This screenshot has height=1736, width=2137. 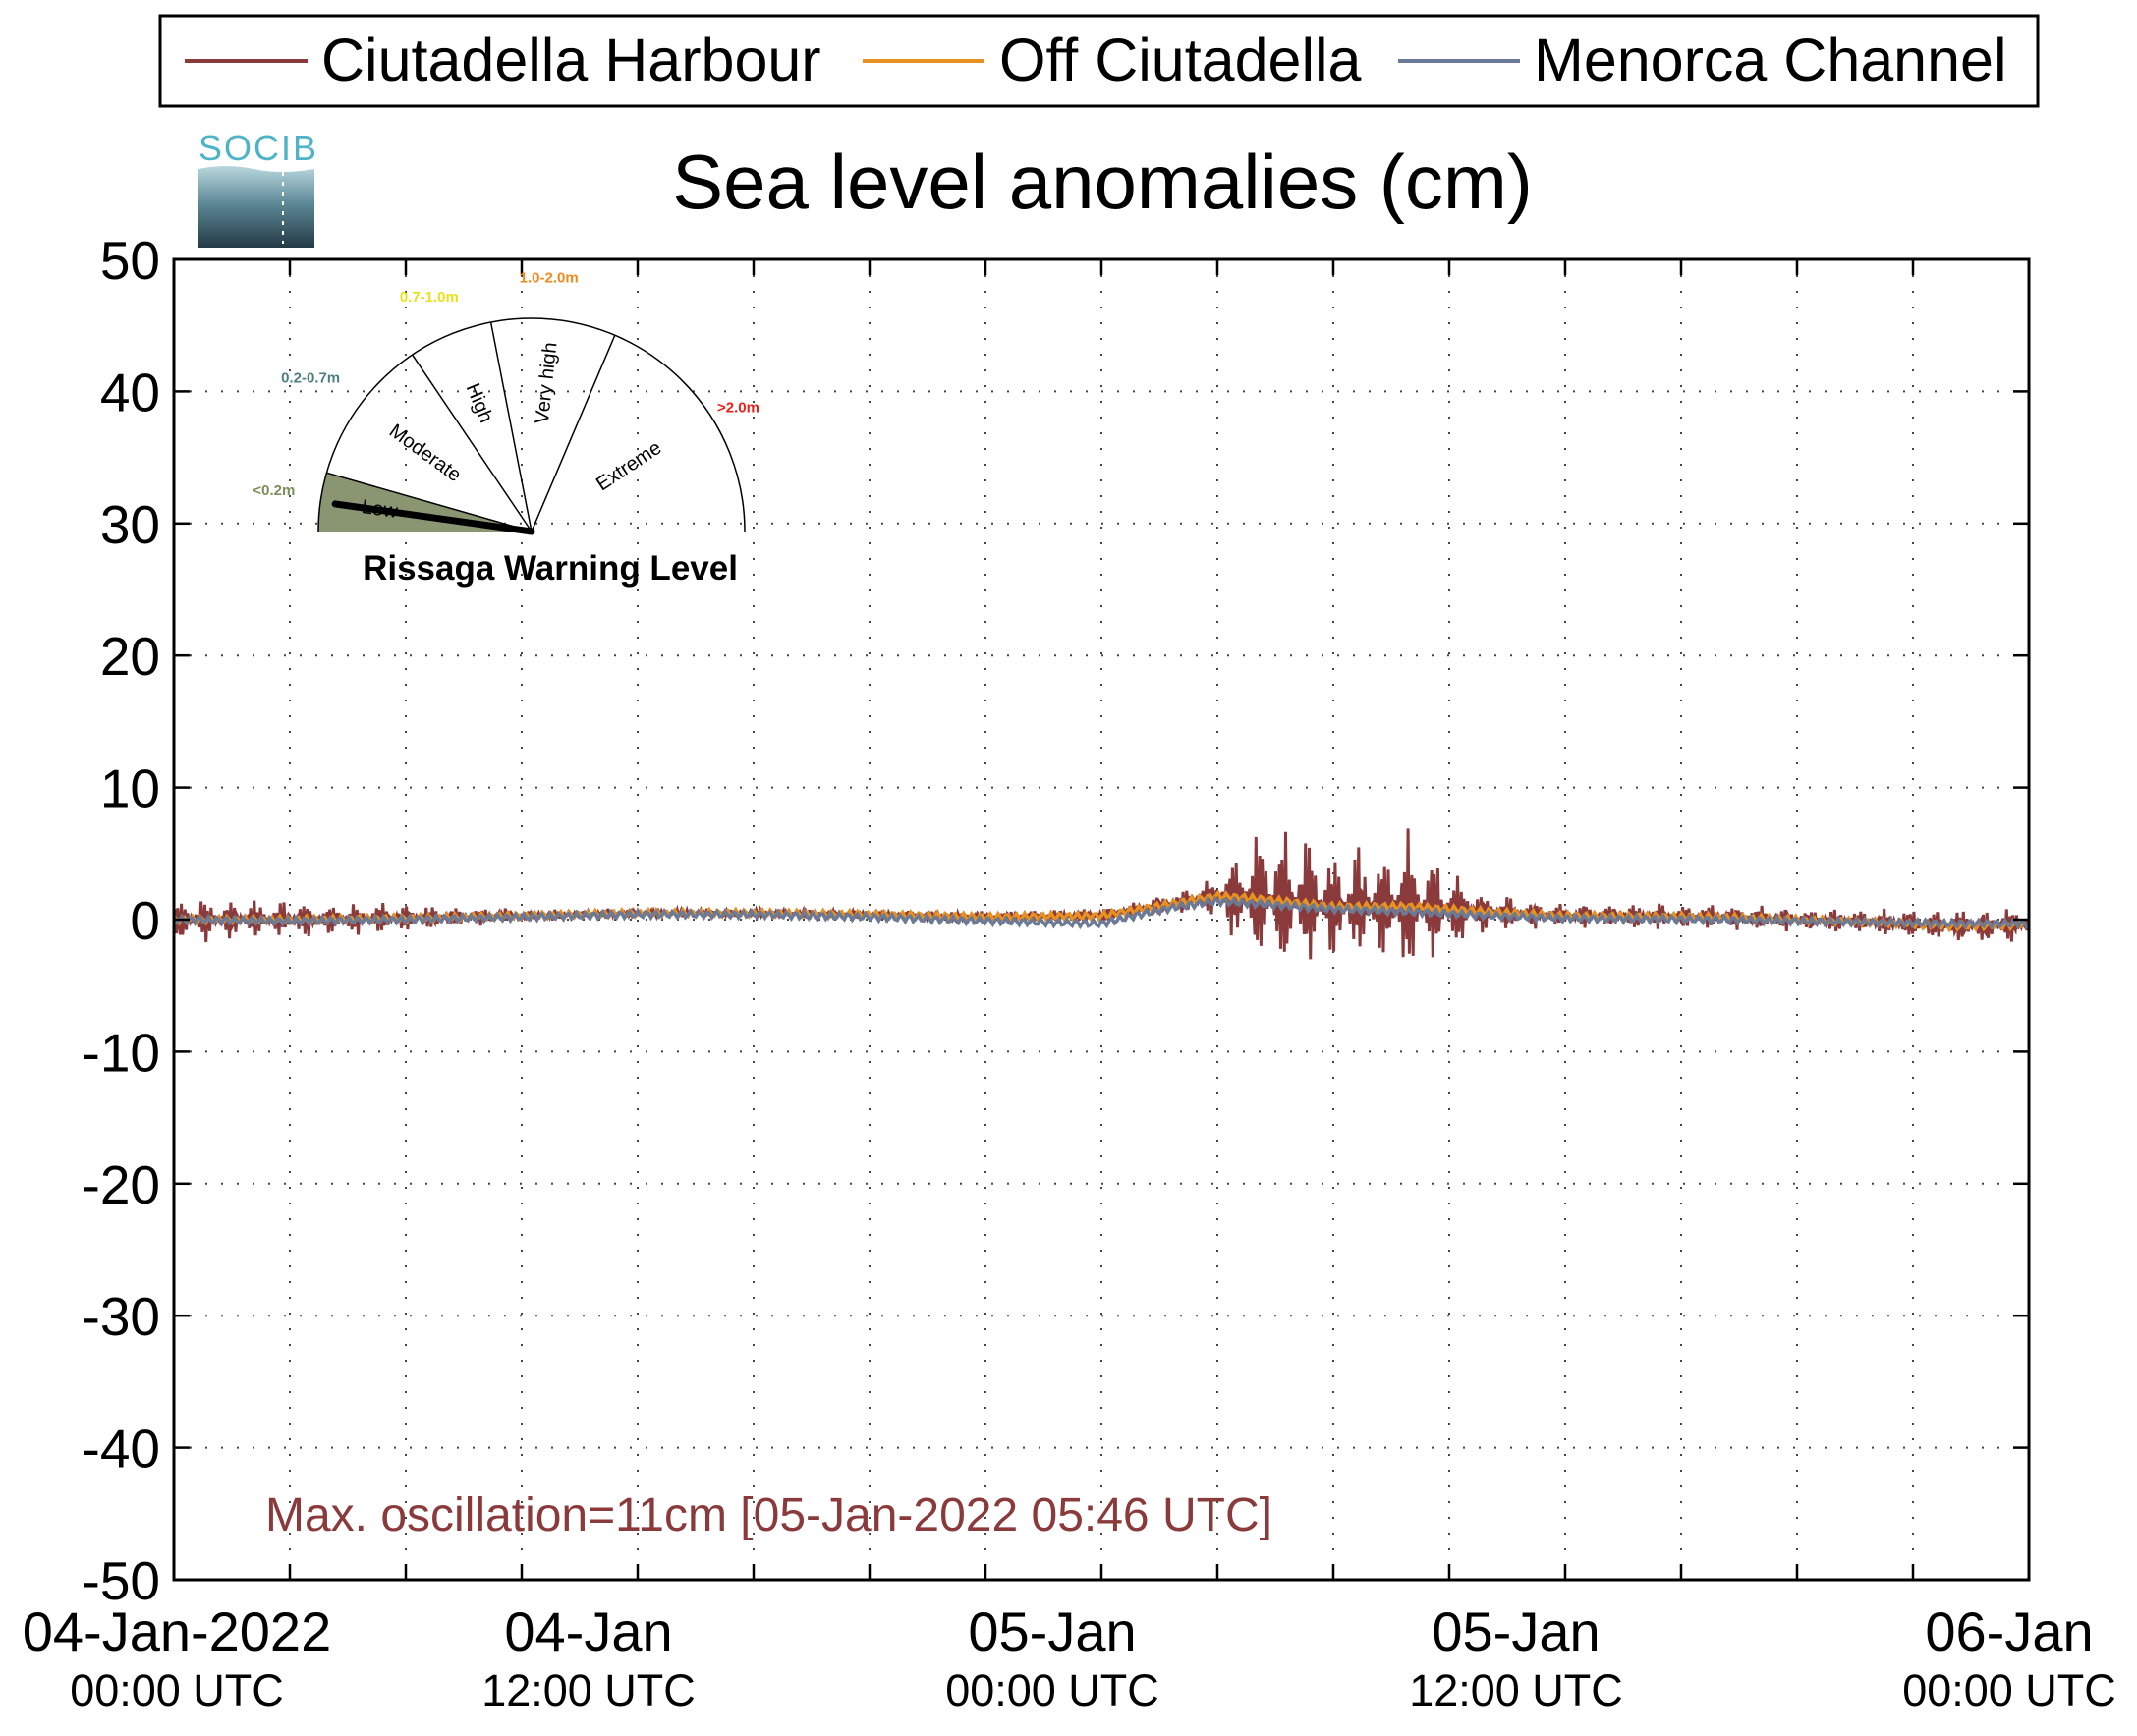 What do you see at coordinates (145, 920) in the screenshot?
I see `y-tick-label: 0` at bounding box center [145, 920].